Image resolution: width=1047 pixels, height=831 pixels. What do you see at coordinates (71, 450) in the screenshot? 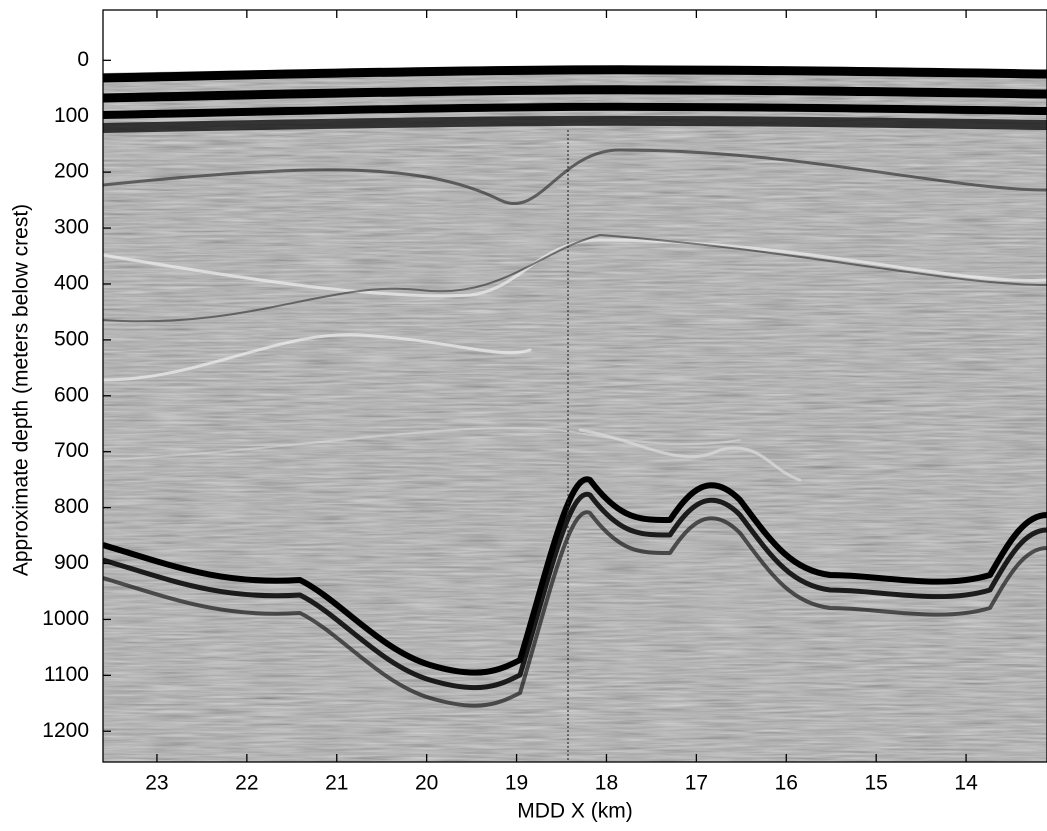
I see `y-tick-label: 700` at bounding box center [71, 450].